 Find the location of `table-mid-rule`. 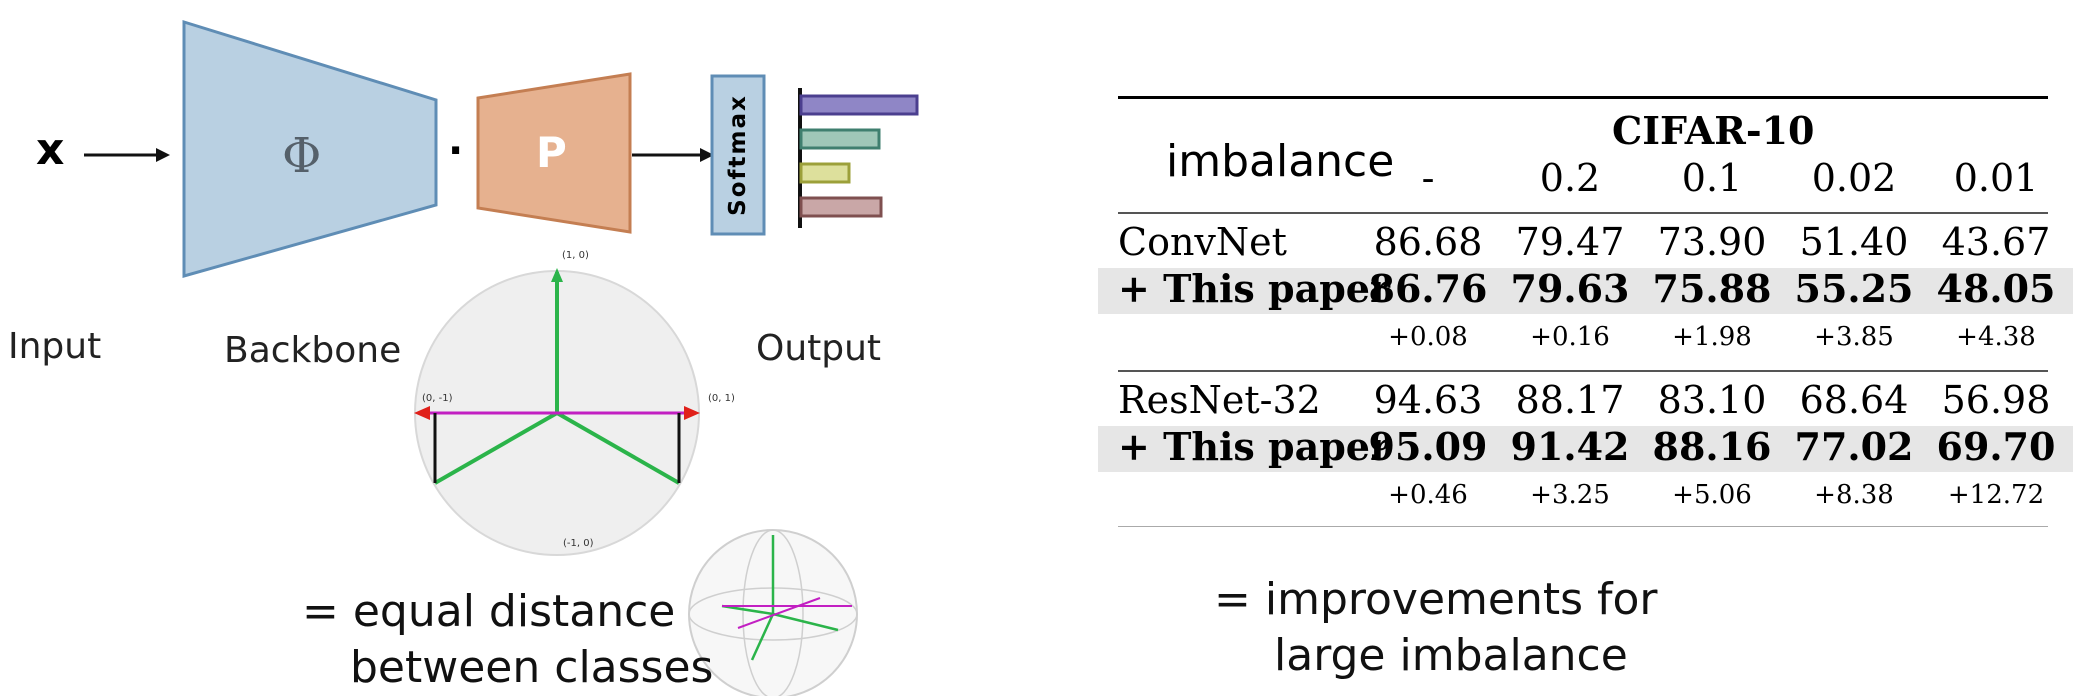

table-mid-rule is located at coordinates (1583, 371).